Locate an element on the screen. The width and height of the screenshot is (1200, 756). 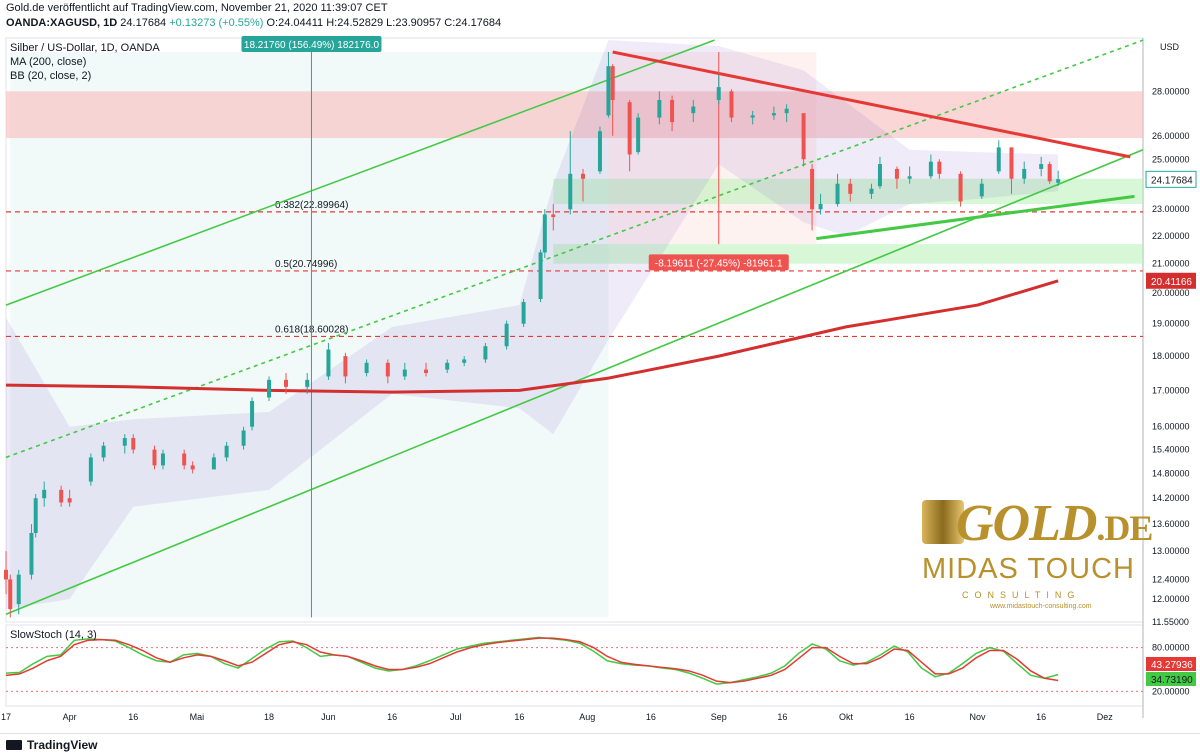
time-tick-7: Jul is located at coordinates (456, 717).